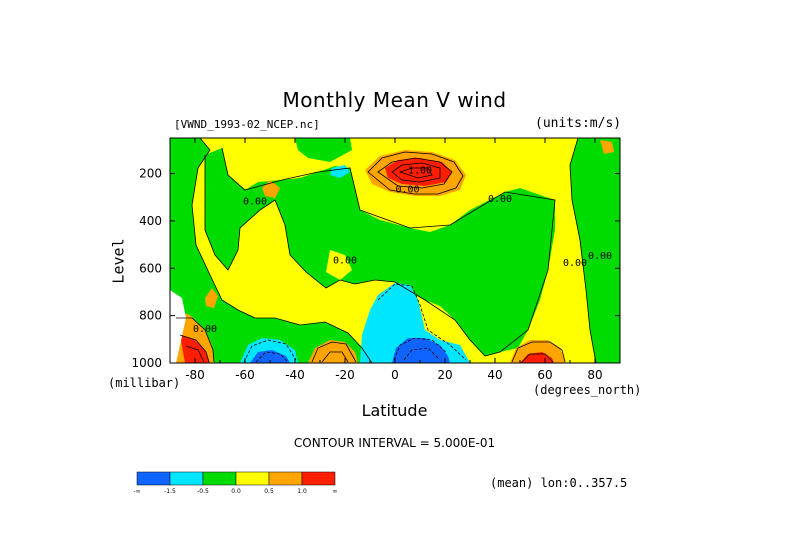  What do you see at coordinates (236, 491) in the screenshot?
I see `colorbar-label: 0.0` at bounding box center [236, 491].